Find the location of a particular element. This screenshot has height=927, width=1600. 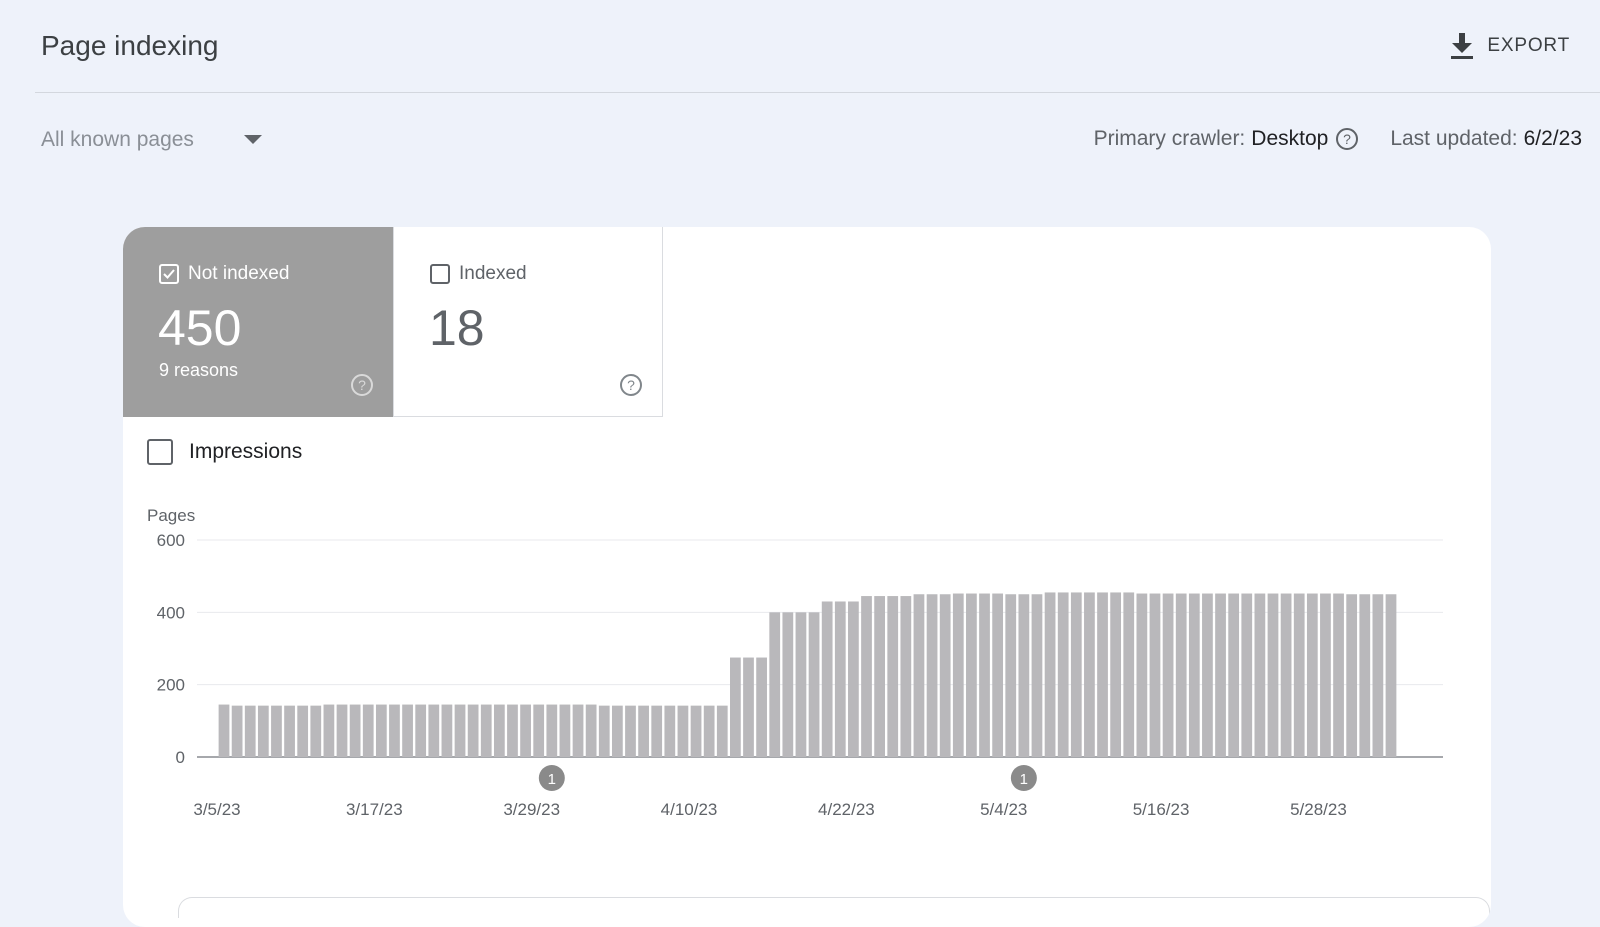

annotation-marker is located at coordinates (1023, 778).